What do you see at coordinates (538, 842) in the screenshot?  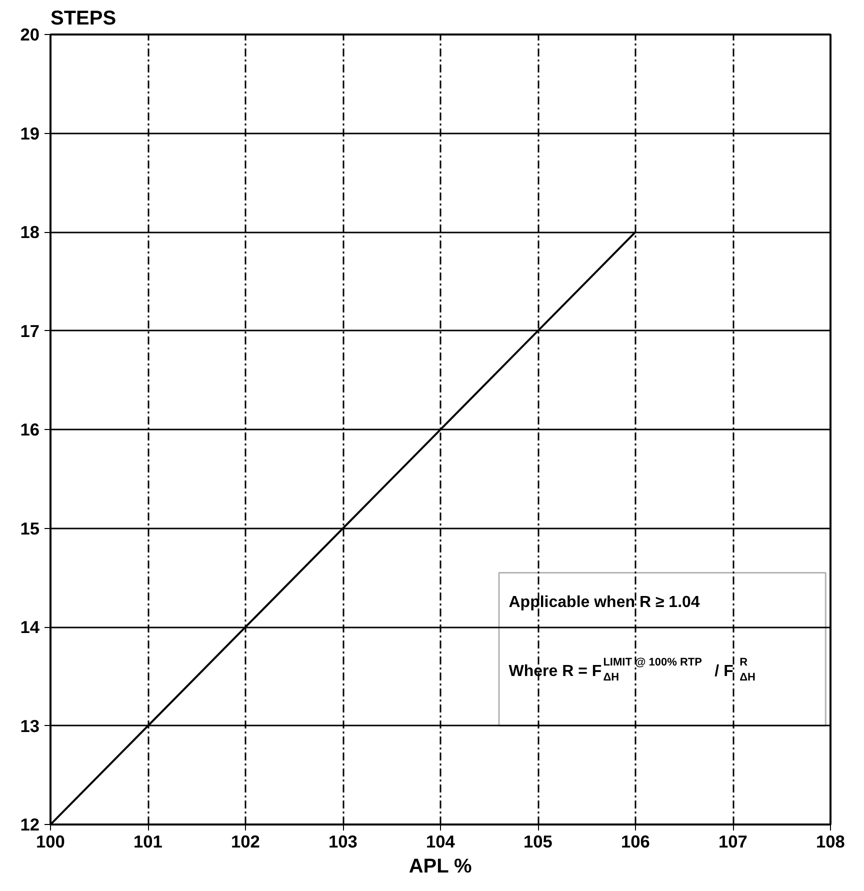 I see `x-tick-label: 105` at bounding box center [538, 842].